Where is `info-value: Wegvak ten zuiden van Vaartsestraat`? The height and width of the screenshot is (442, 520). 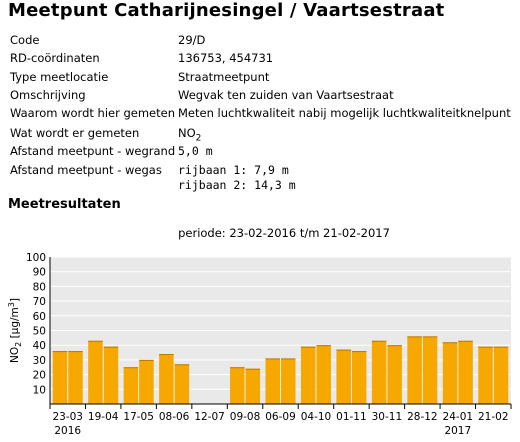
info-value: Wegvak ten zuiden van Vaartsestraat is located at coordinates (286, 94).